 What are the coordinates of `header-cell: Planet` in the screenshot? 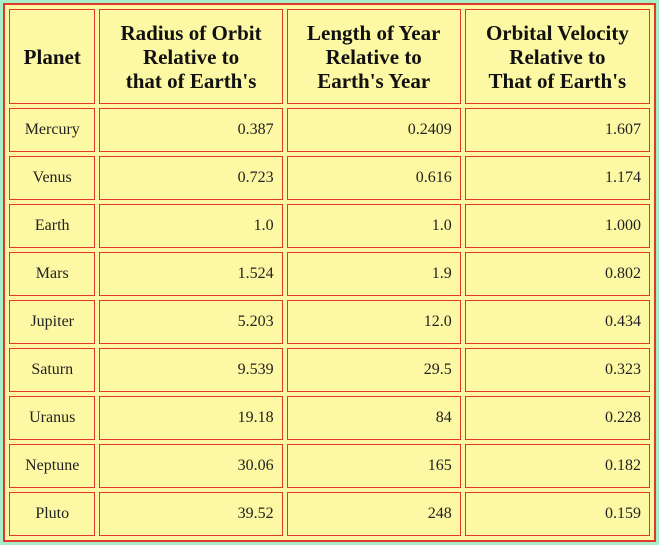 It's located at (52, 56).